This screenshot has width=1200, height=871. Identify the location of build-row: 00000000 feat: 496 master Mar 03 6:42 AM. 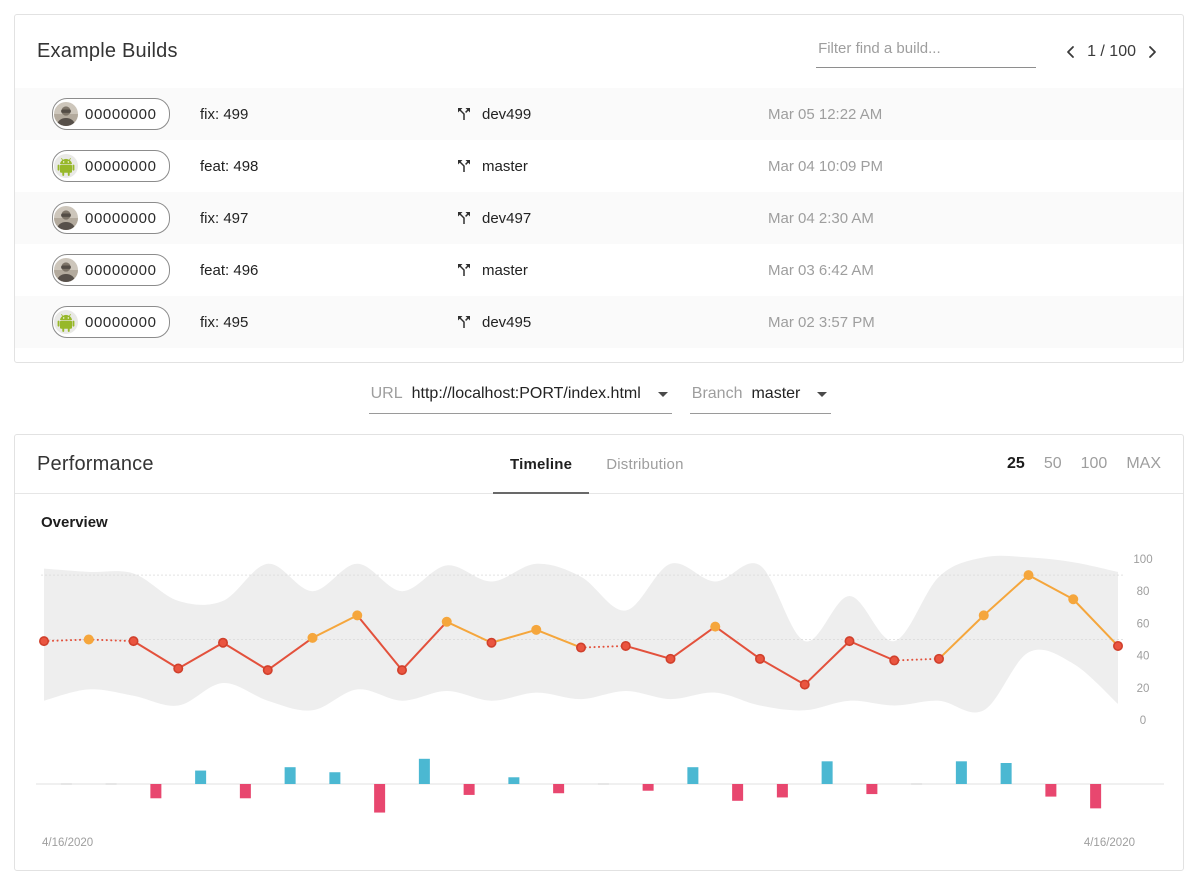
(599, 270).